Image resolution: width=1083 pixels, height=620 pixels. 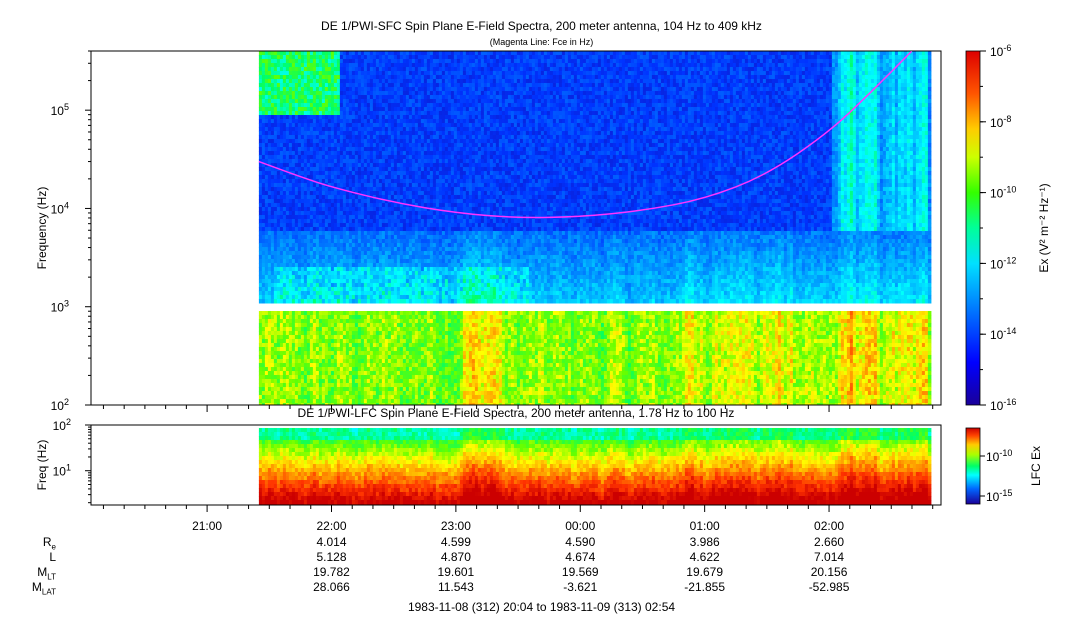 What do you see at coordinates (998, 228) in the screenshot?
I see `sfc-colorbar-ticks: 10⁻⁶ 10⁻⁸ 10⁻¹⁰ 10⁻¹² 10⁻¹⁴ 10⁻¹⁶` at bounding box center [998, 228].